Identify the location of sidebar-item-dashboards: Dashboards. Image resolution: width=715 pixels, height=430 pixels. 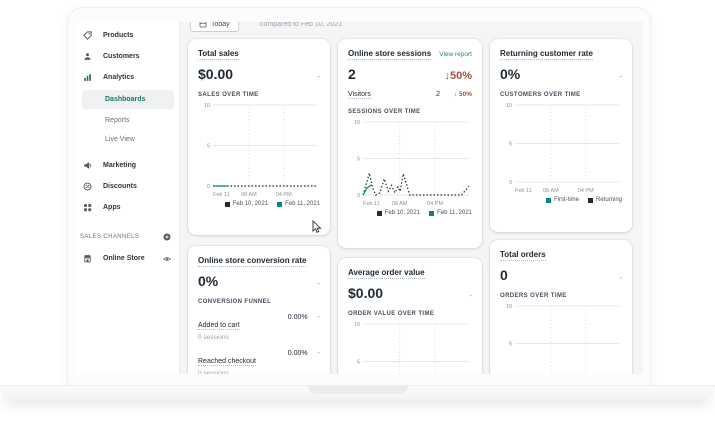
(128, 99).